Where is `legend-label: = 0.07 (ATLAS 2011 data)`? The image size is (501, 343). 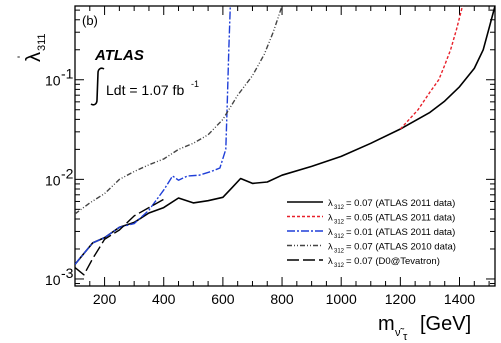
legend-label: = 0.07 (ATLAS 2011 data) is located at coordinates (400, 203).